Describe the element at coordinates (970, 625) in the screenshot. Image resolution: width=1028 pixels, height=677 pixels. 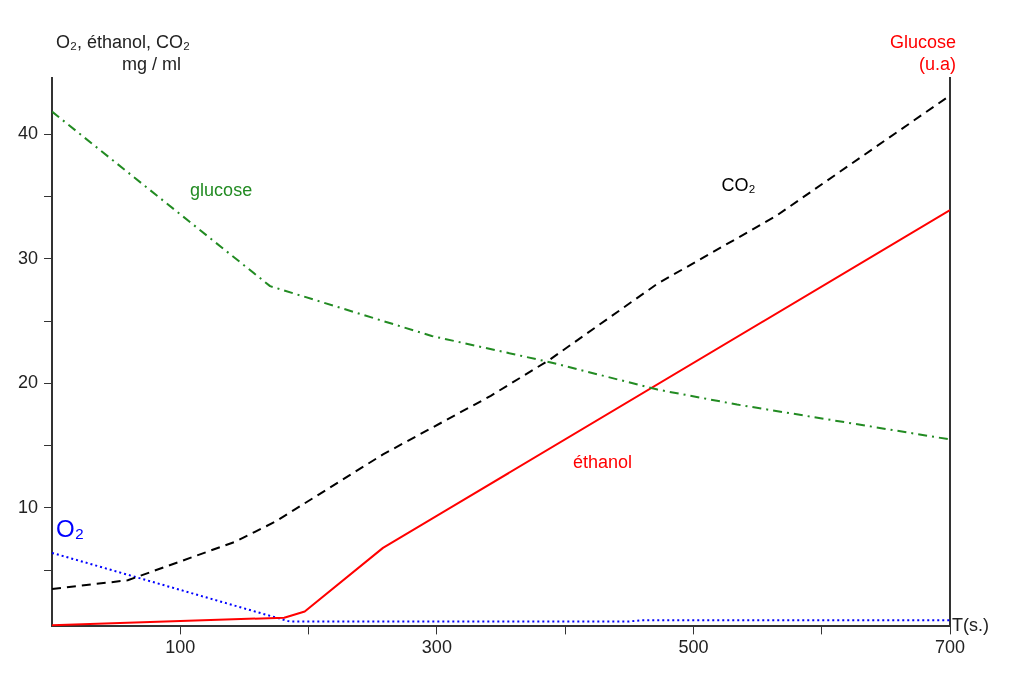
I see `x-axis-title: T(s.)` at that location.